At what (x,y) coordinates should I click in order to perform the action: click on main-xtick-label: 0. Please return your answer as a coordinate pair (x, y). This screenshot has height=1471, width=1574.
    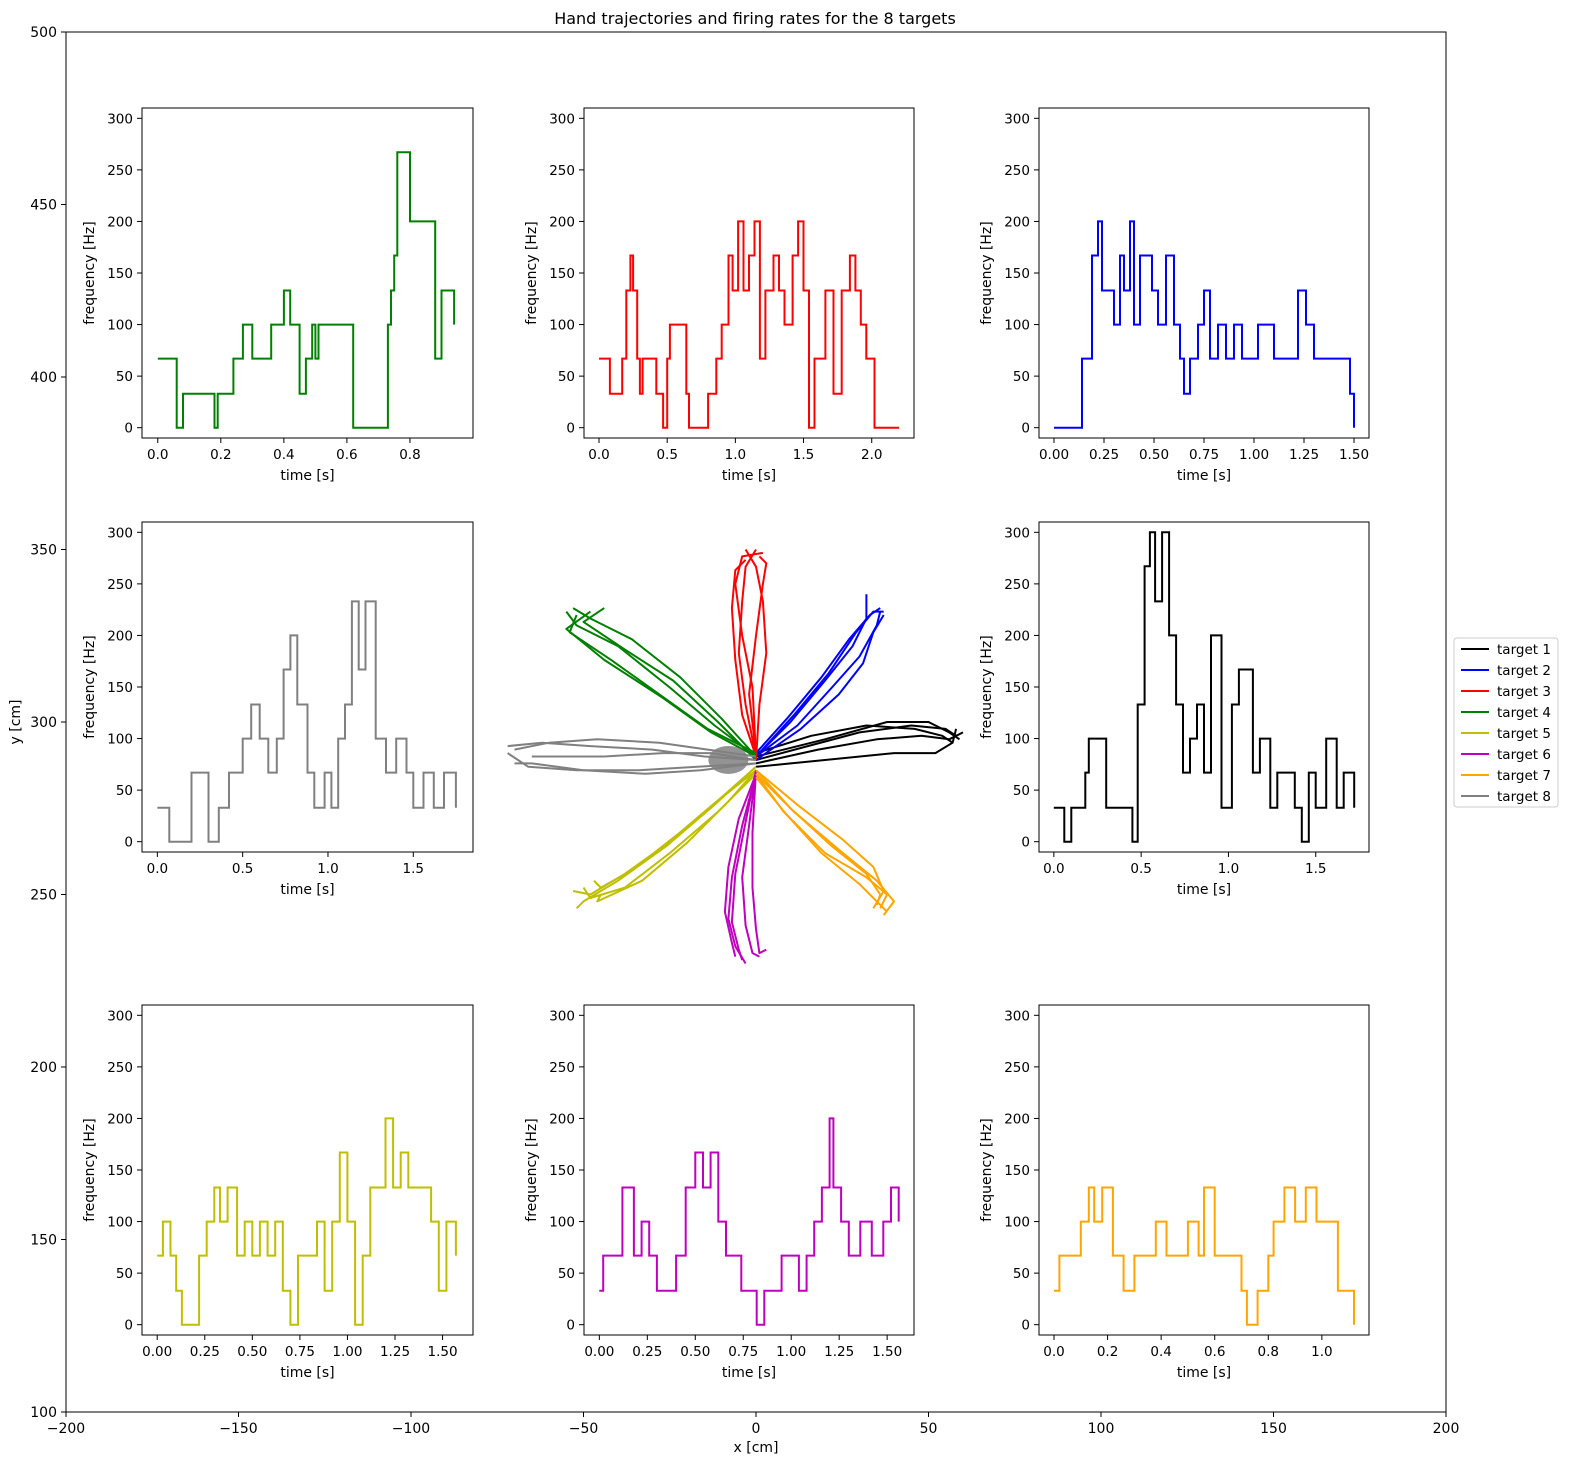
    Looking at the image, I should click on (756, 1429).